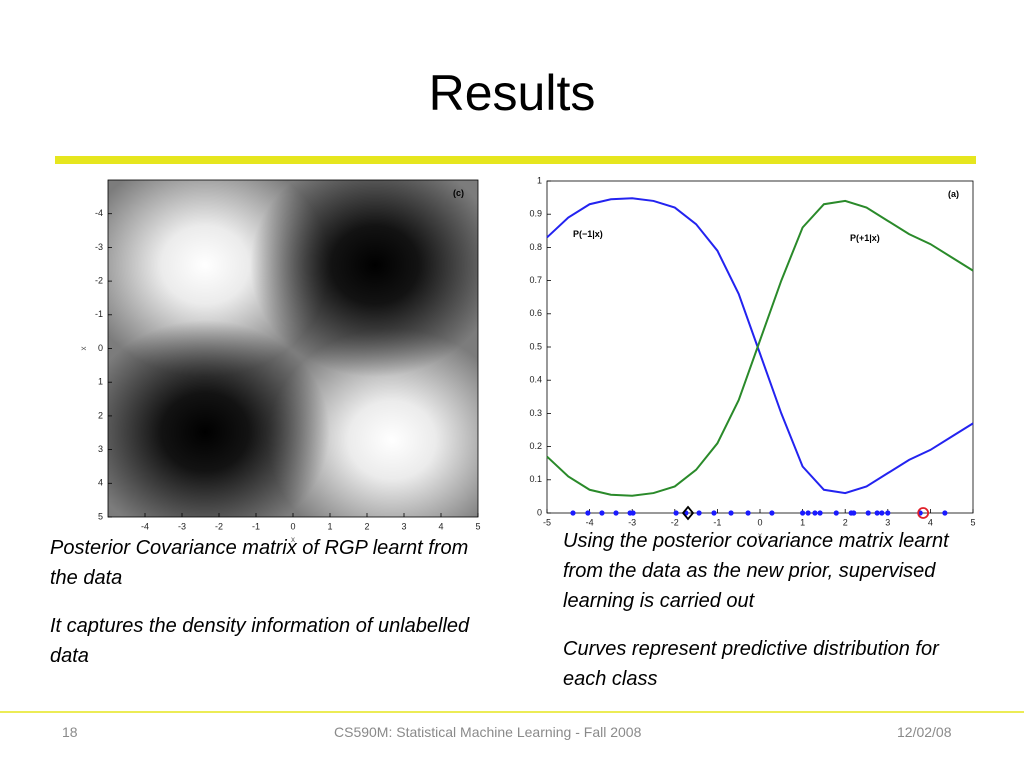 The image size is (1024, 768). Describe the element at coordinates (99, 314) in the screenshot. I see `y-tick-label: -1` at that location.